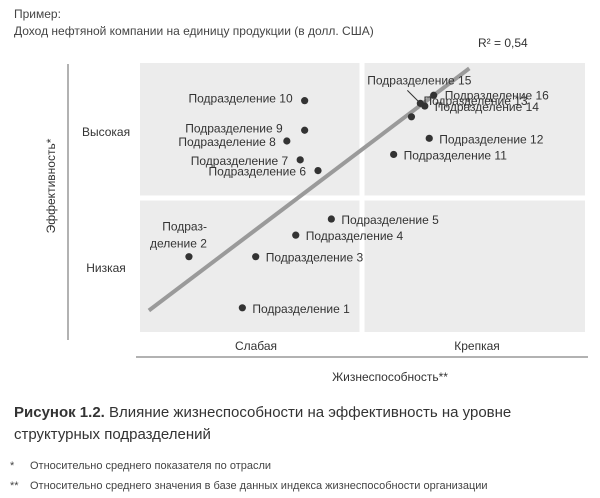  Describe the element at coordinates (234, 128) in the screenshot. I see `data-label-9: Подразделение 9` at that location.